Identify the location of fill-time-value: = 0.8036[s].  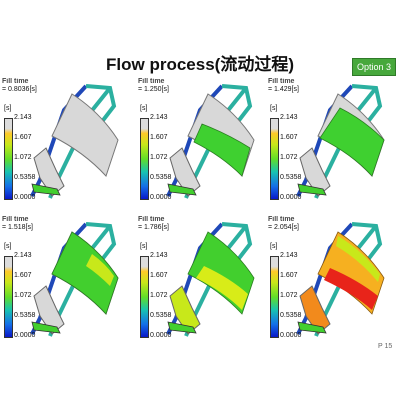
(19, 89).